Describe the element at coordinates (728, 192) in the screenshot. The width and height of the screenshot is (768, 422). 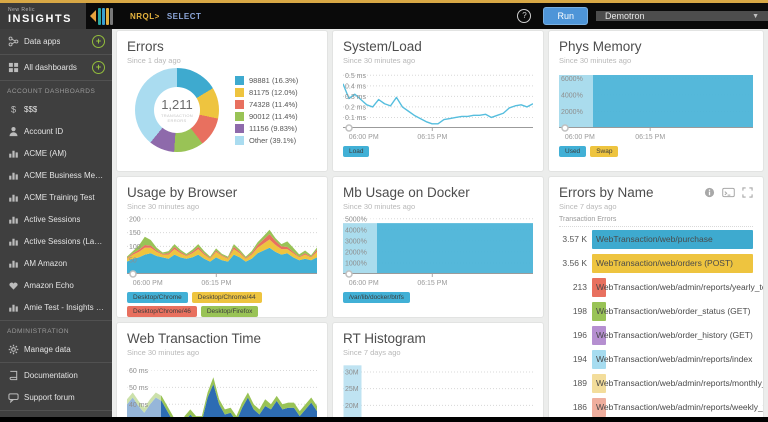
I see `console-icon` at that location.